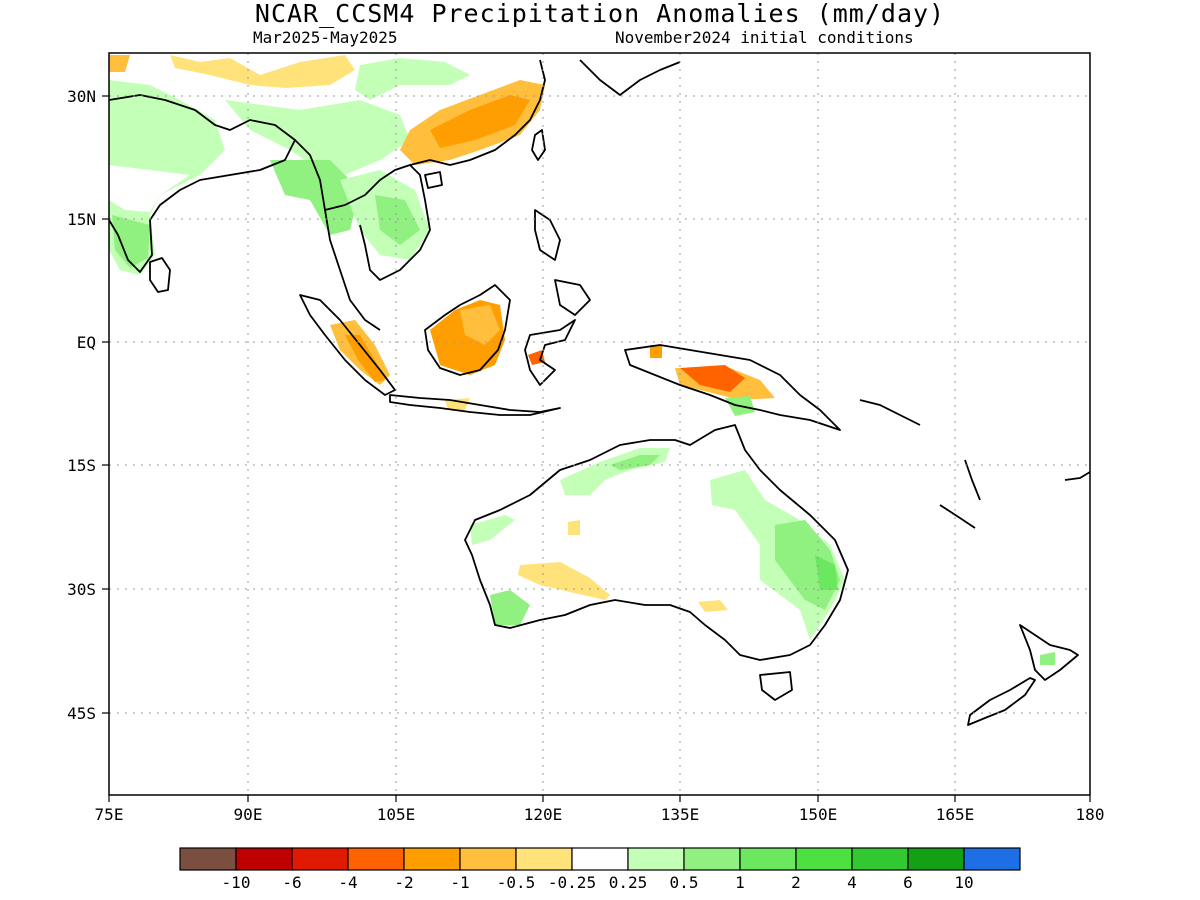 The image size is (1200, 900). What do you see at coordinates (248, 814) in the screenshot?
I see `x-tick-label: 90E` at bounding box center [248, 814].